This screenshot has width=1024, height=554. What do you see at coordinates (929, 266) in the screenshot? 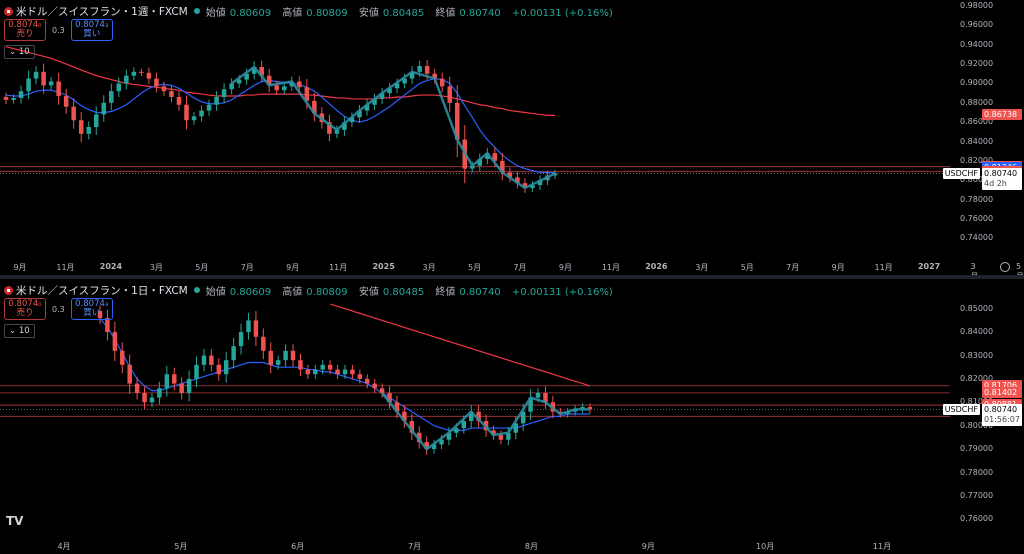
I see `time-axis-label: 2027` at bounding box center [929, 266].